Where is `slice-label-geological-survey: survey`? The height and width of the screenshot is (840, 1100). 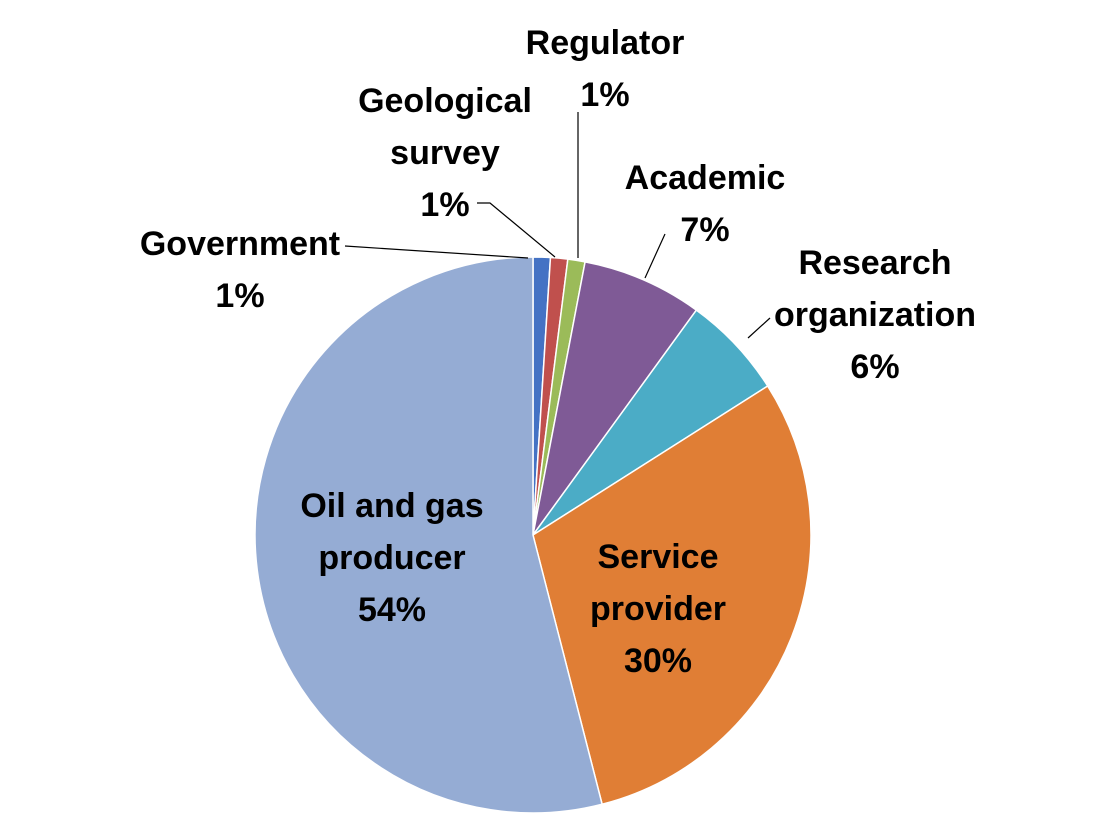 slice-label-geological-survey: survey is located at coordinates (445, 153).